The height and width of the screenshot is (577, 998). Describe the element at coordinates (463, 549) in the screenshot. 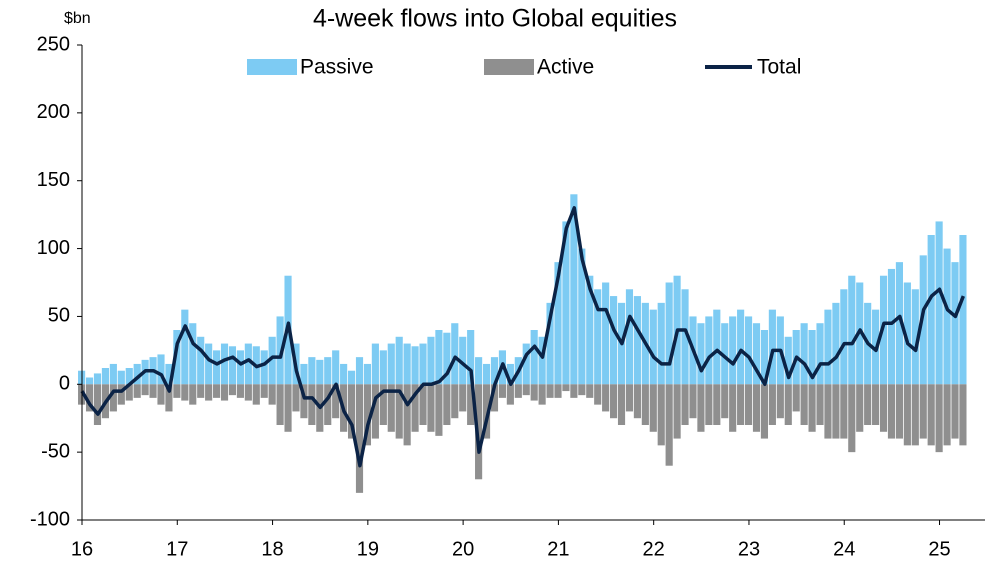

I see `x-tick-label: 20` at that location.